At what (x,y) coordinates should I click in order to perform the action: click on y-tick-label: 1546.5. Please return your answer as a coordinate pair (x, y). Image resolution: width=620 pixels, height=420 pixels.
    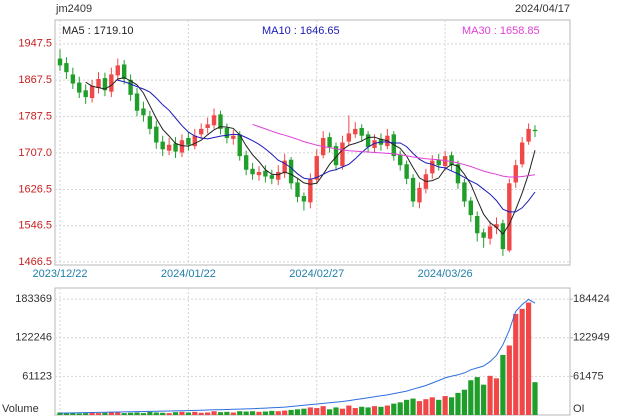
    Looking at the image, I should click on (35, 226).